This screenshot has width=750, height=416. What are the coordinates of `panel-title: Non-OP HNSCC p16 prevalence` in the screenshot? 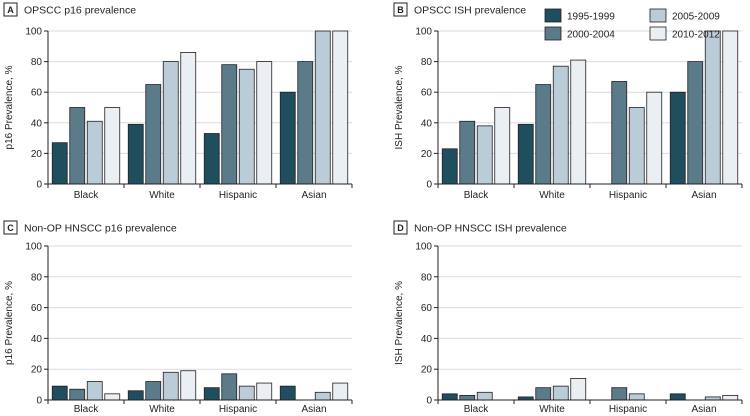 It's located at (100, 229).